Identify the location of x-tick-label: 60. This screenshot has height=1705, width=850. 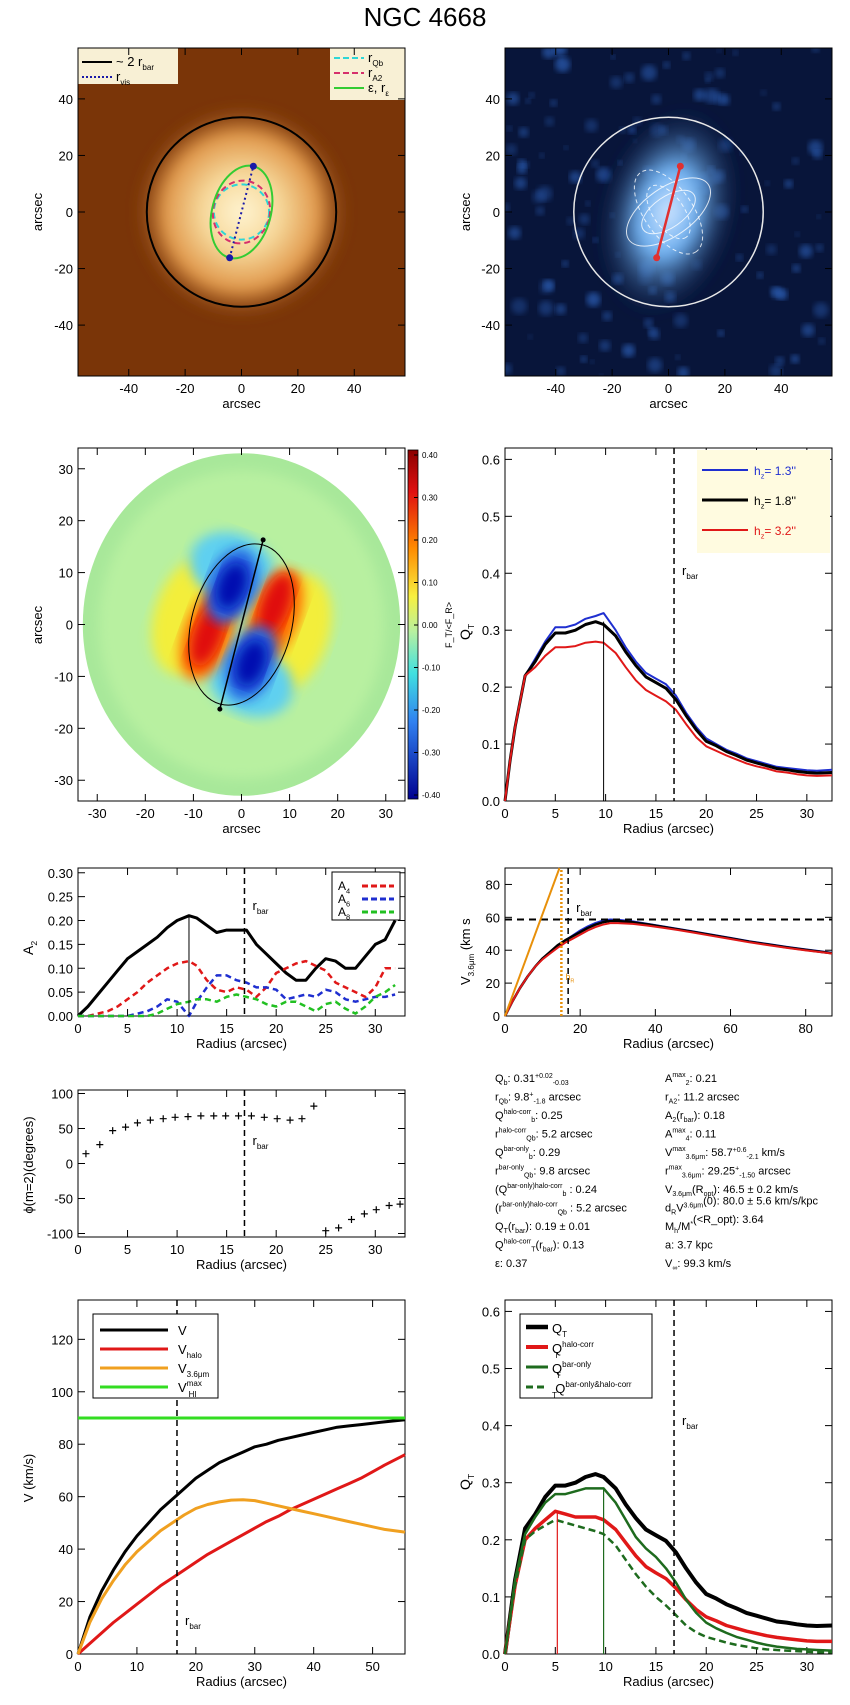
(730, 1028).